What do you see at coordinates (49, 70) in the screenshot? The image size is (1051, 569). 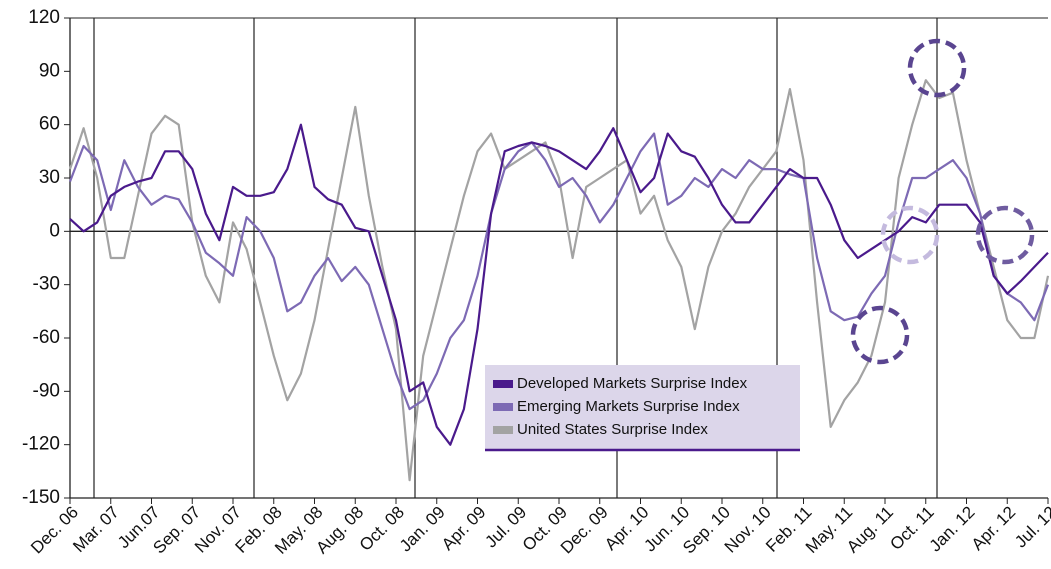 I see `y-tick-label: 90` at bounding box center [49, 70].